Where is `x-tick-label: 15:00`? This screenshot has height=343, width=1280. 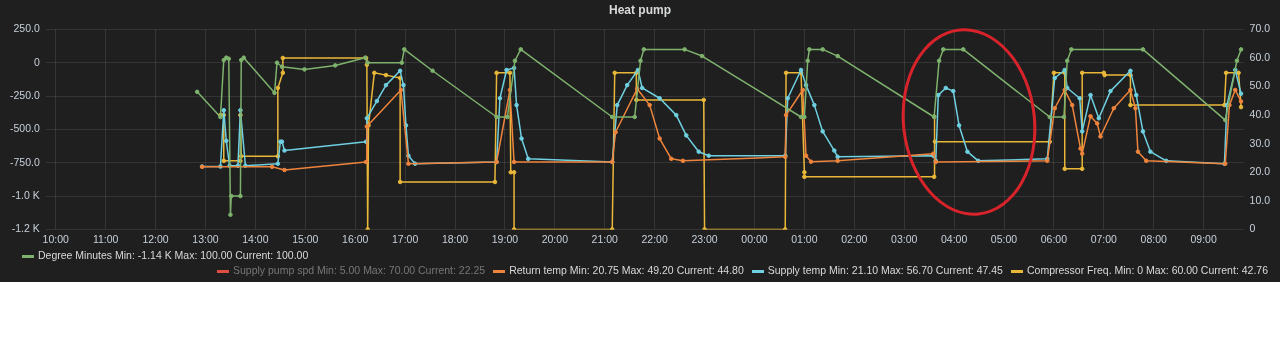 x-tick-label: 15:00 is located at coordinates (305, 238).